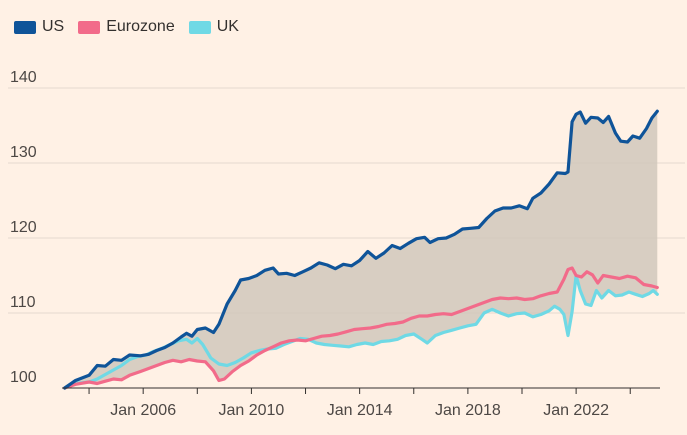  Describe the element at coordinates (140, 26) in the screenshot. I see `legend-label-eurozone: Eurozone` at that location.